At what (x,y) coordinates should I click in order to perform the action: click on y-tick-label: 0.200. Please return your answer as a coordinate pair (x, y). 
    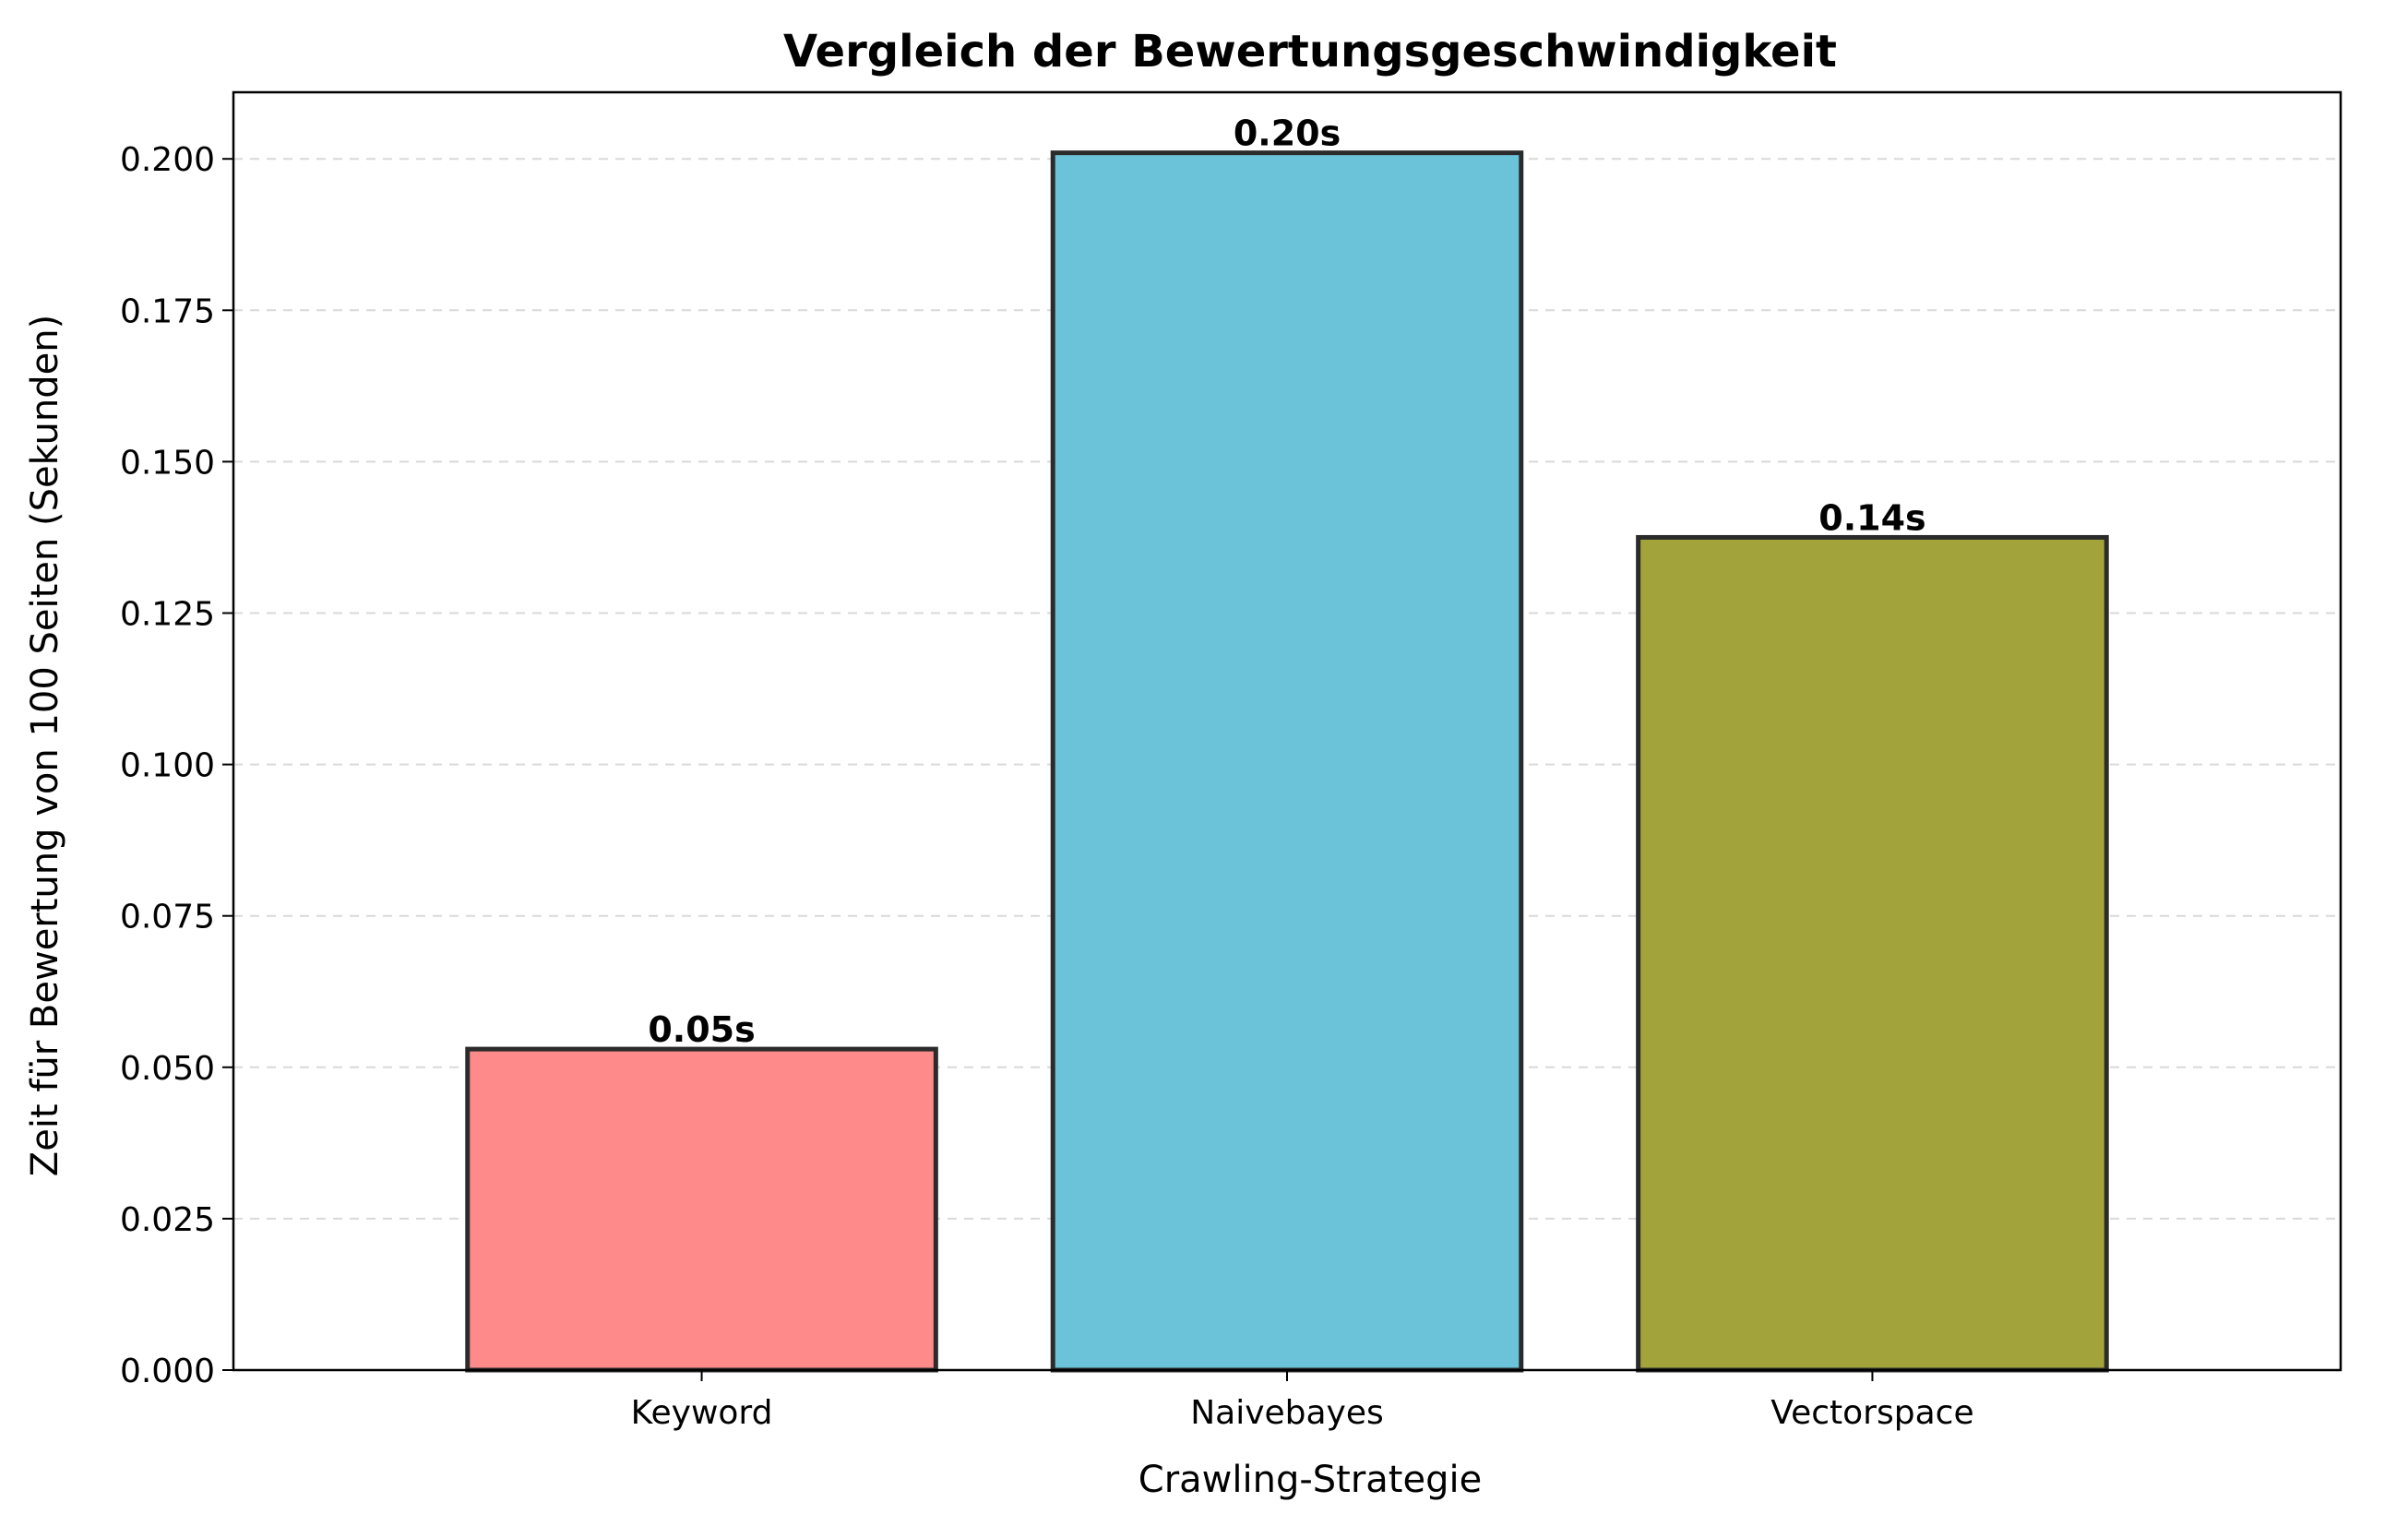
    Looking at the image, I should click on (167, 160).